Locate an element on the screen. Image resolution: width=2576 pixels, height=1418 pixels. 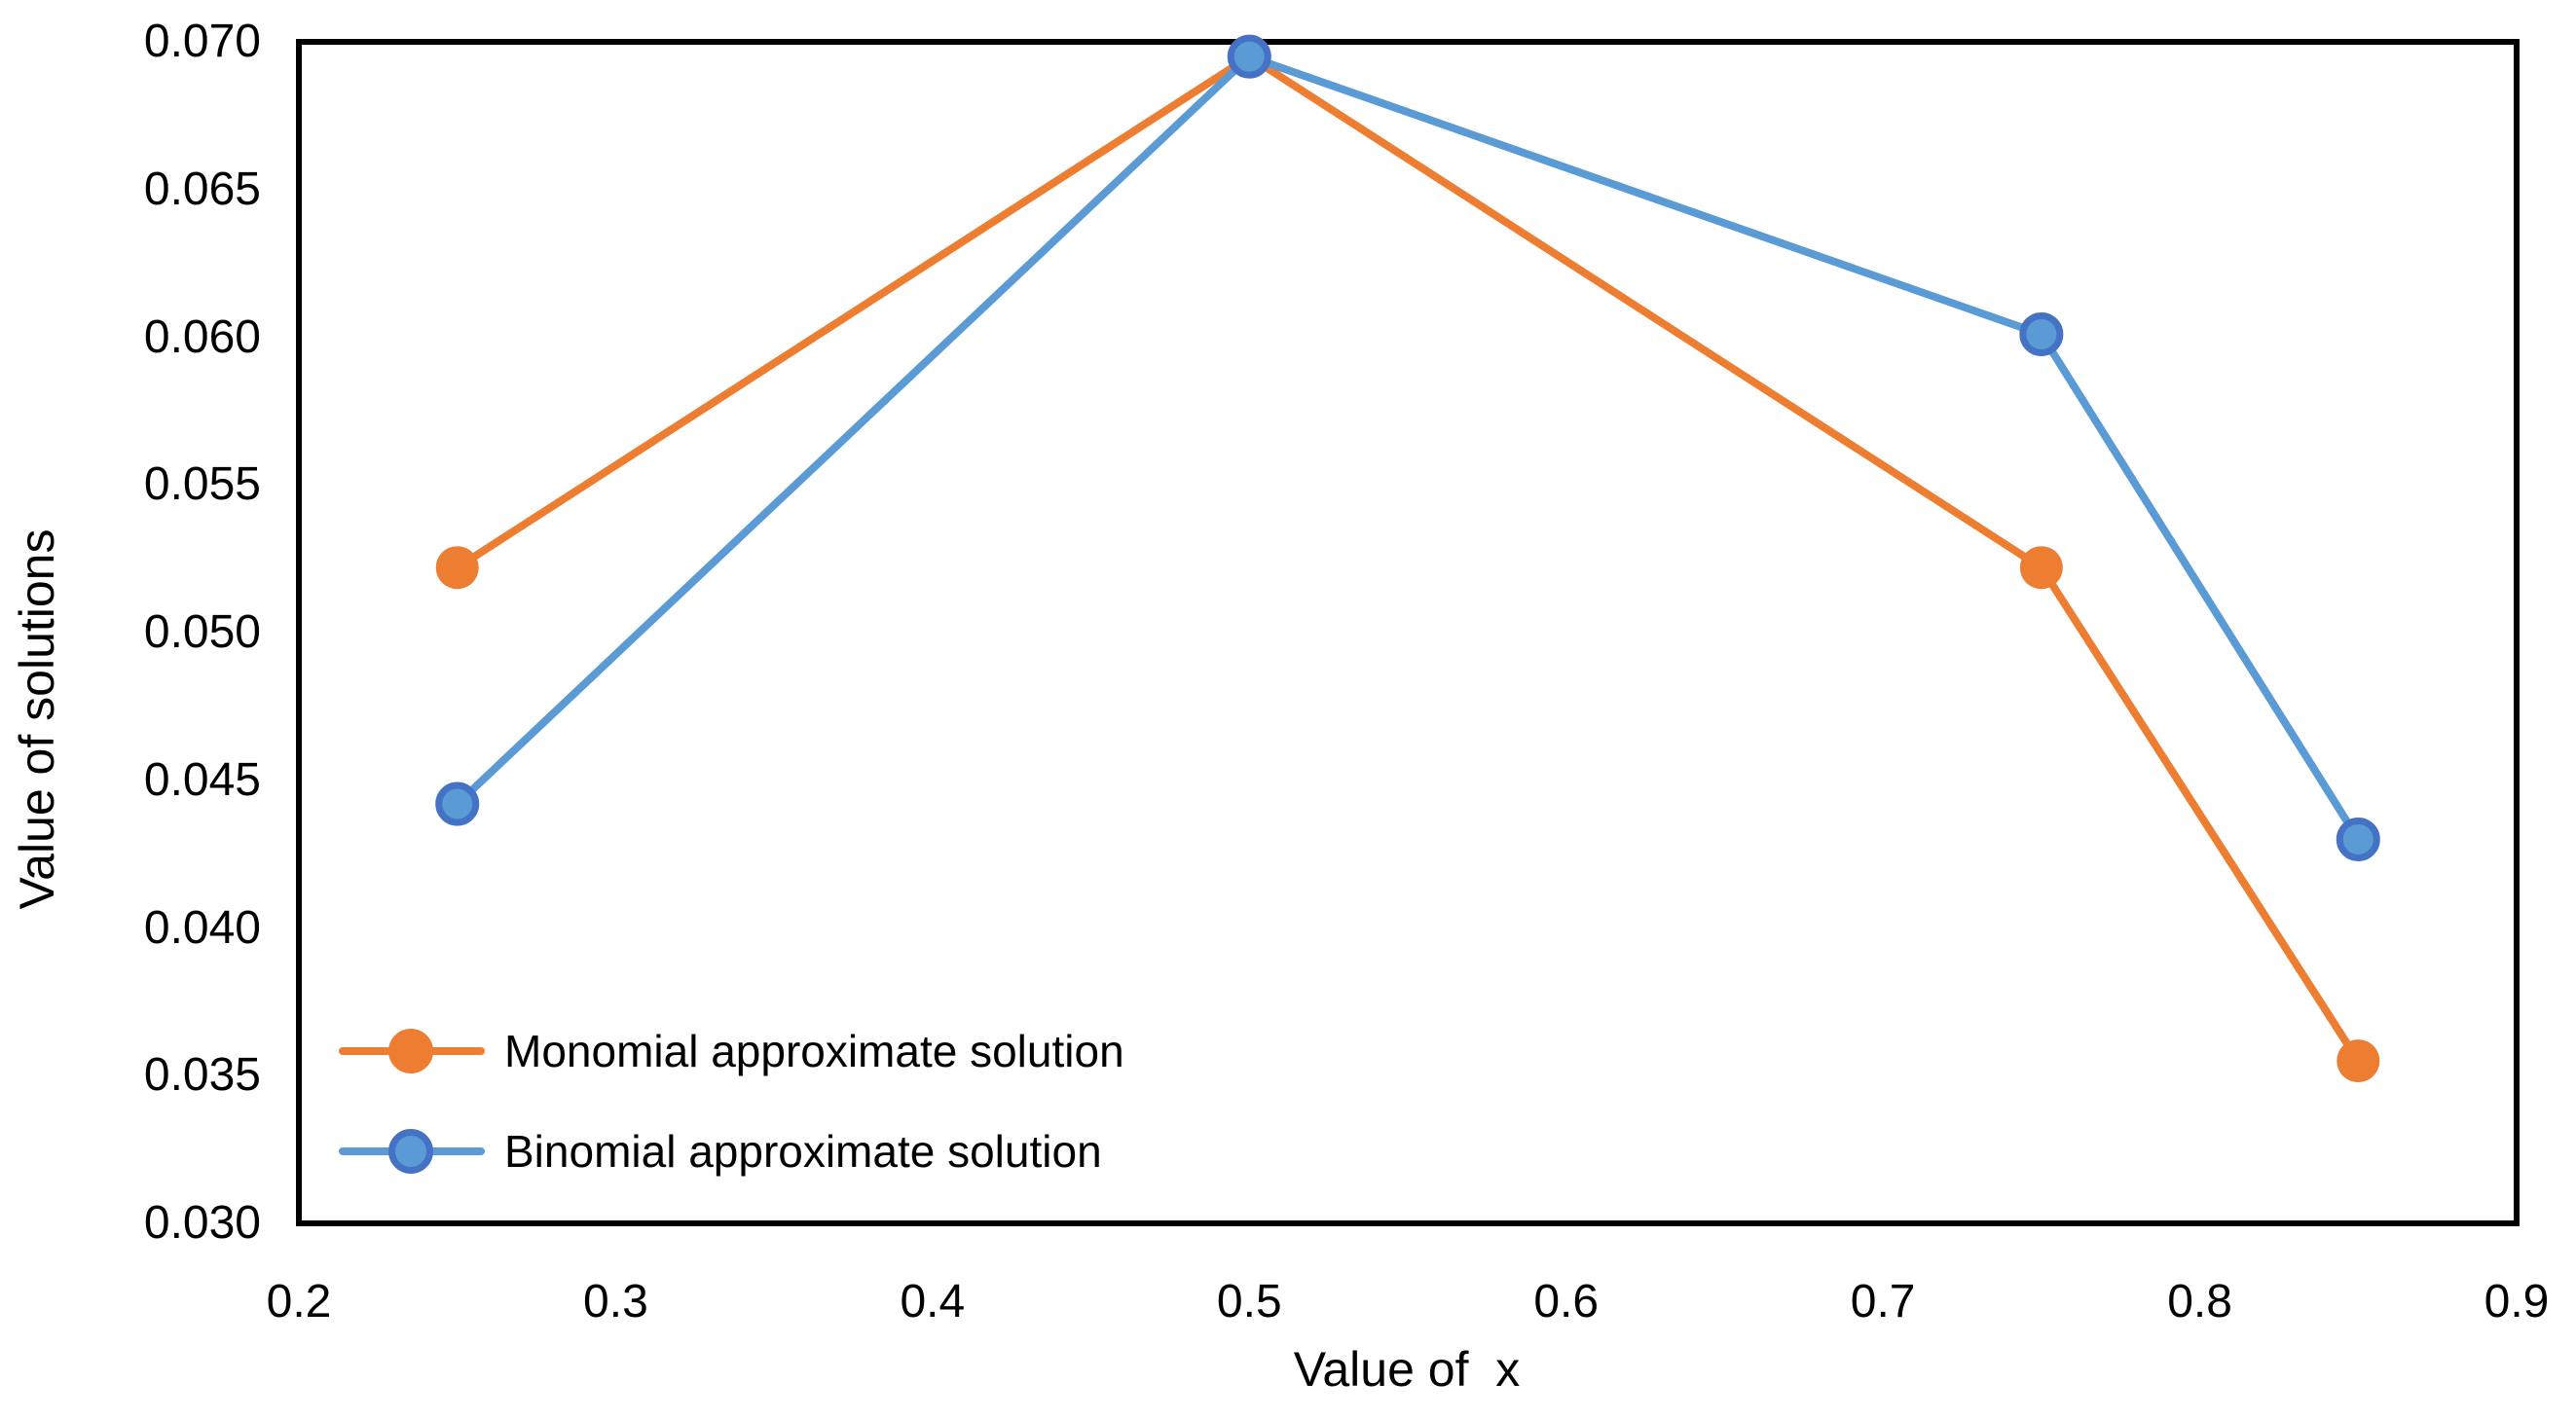
x-axis-title: Value of x is located at coordinates (1407, 1370).